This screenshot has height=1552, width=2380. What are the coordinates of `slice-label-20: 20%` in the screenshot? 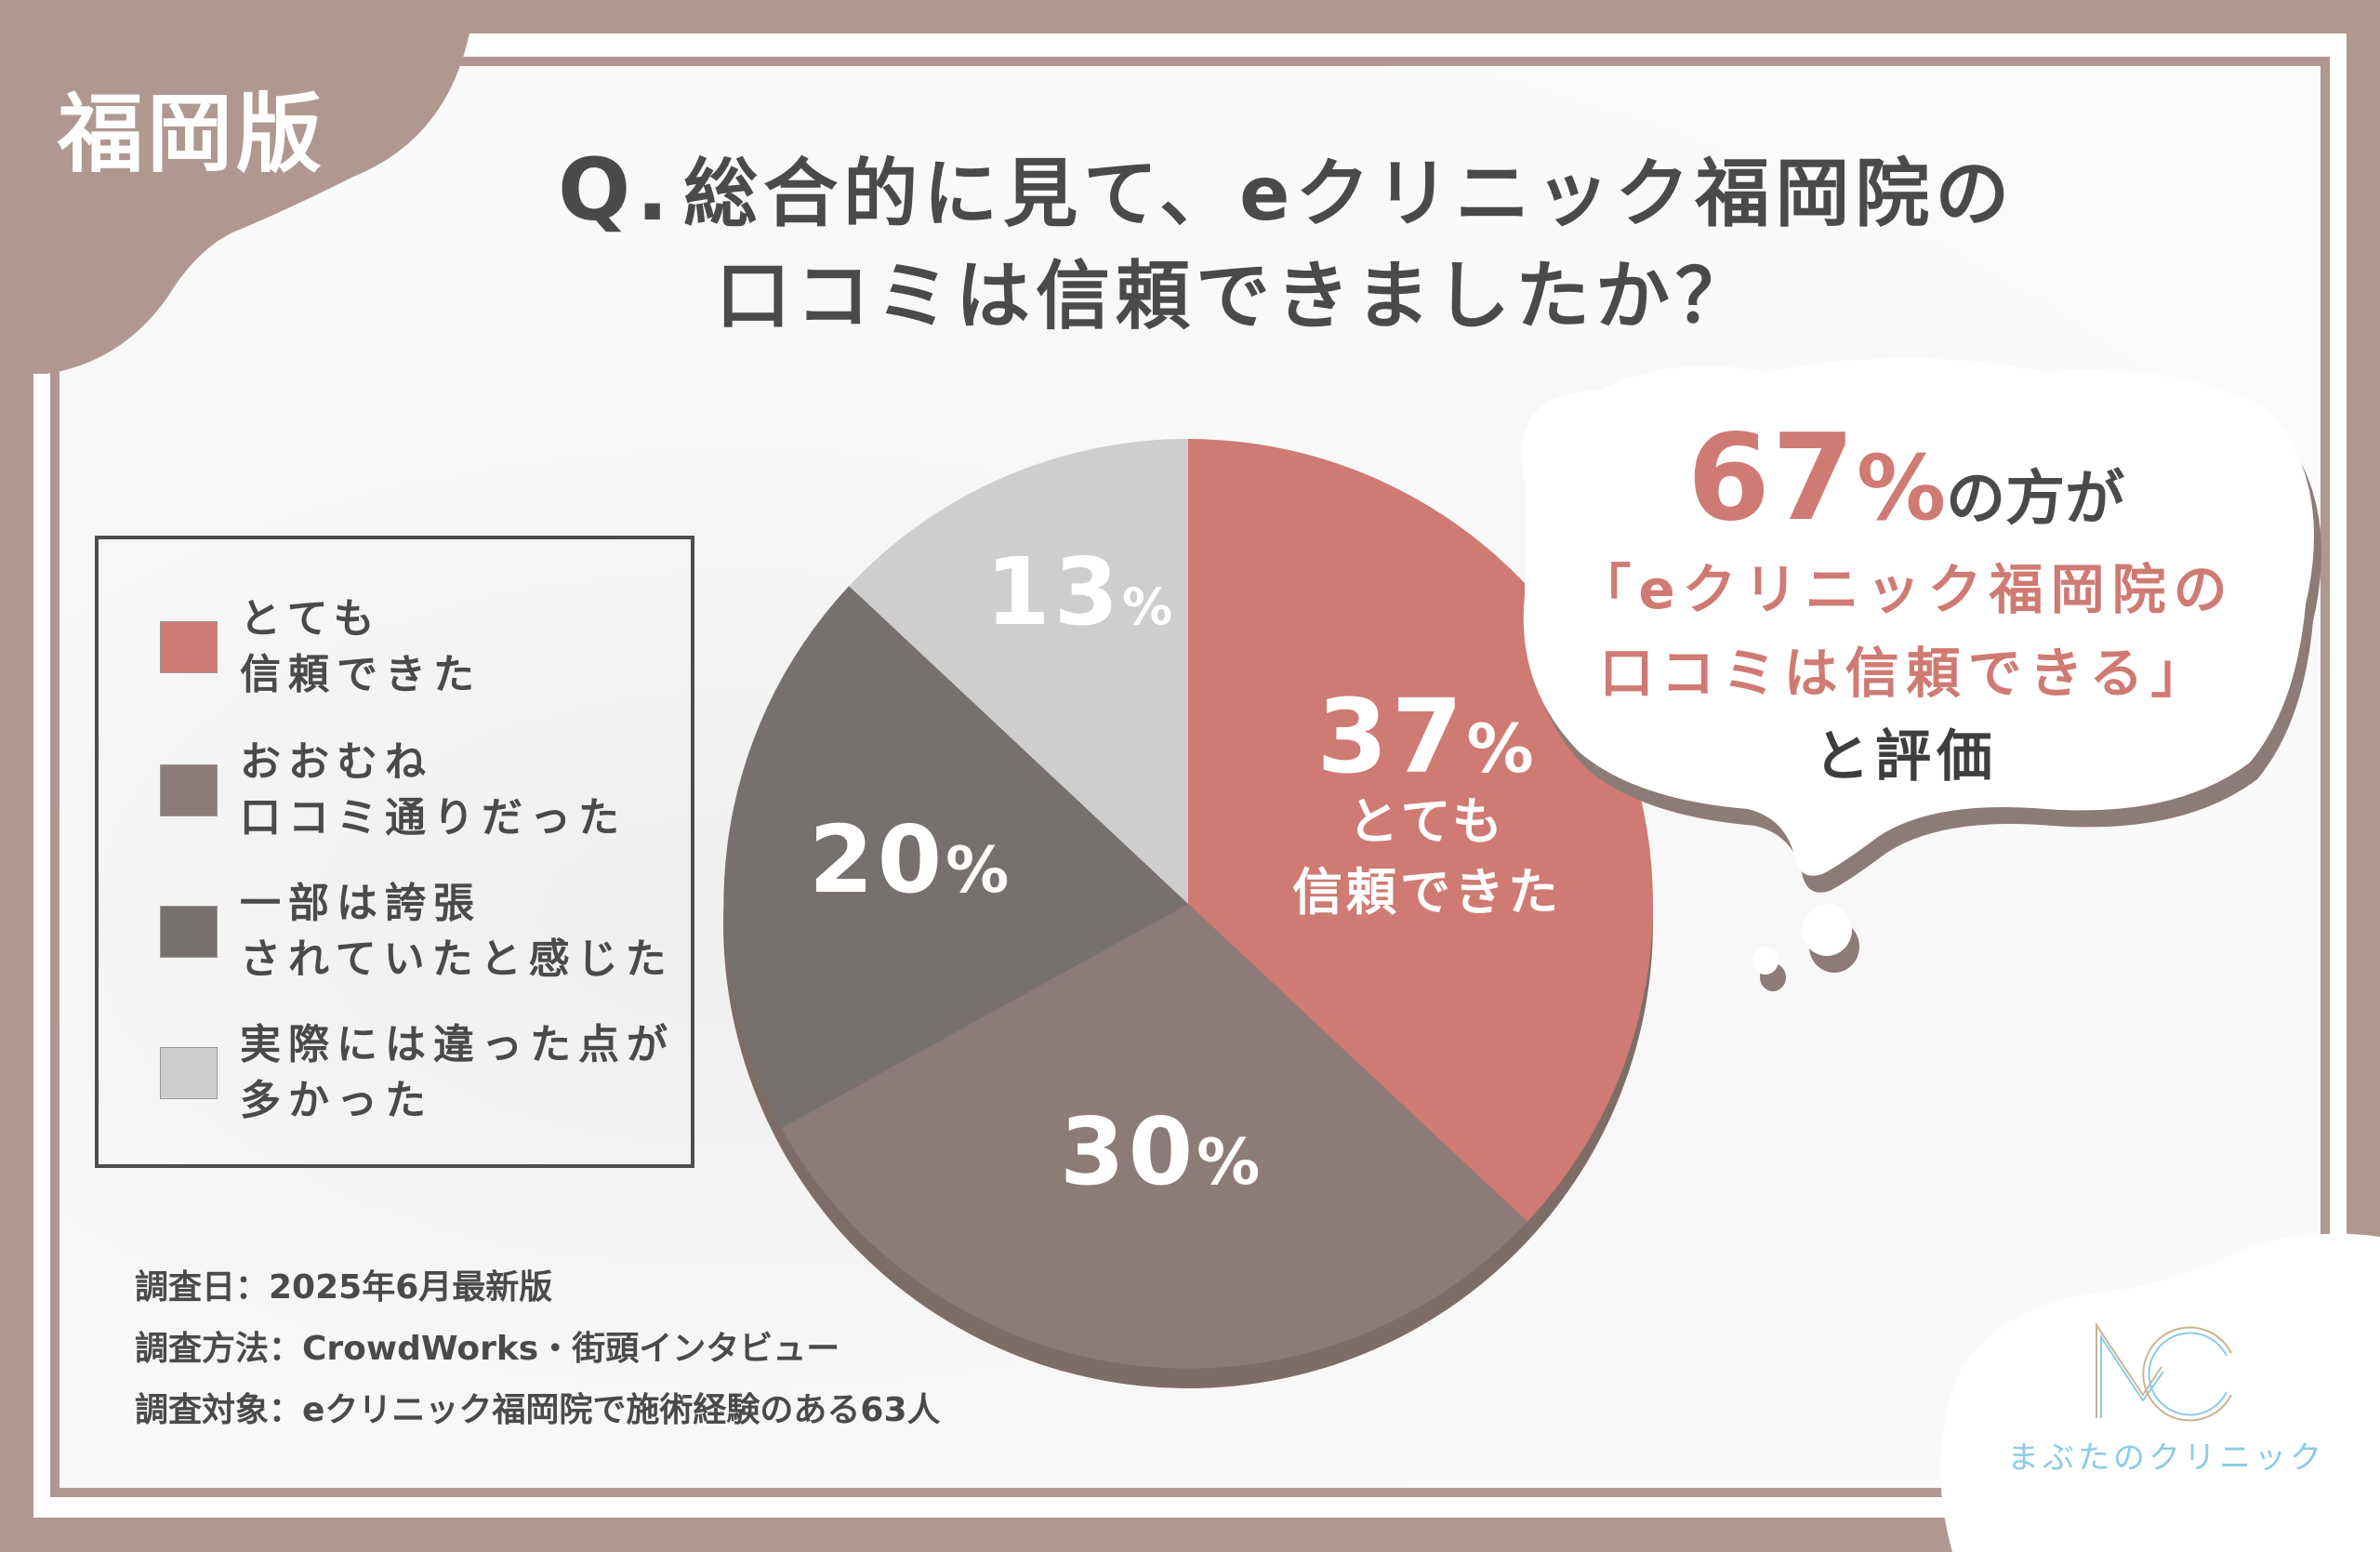 It's located at (911, 859).